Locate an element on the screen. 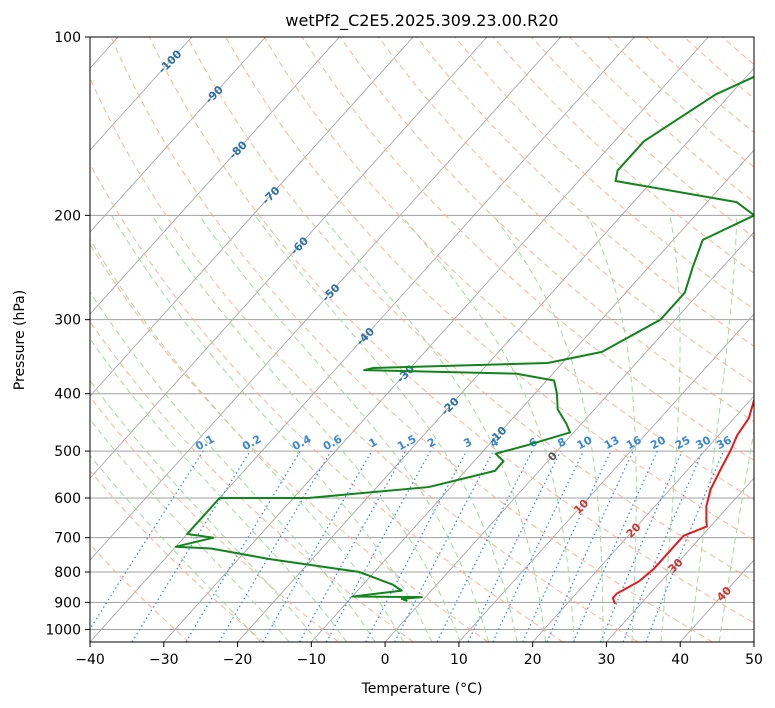  y-tick-label: 800 is located at coordinates (67, 573).